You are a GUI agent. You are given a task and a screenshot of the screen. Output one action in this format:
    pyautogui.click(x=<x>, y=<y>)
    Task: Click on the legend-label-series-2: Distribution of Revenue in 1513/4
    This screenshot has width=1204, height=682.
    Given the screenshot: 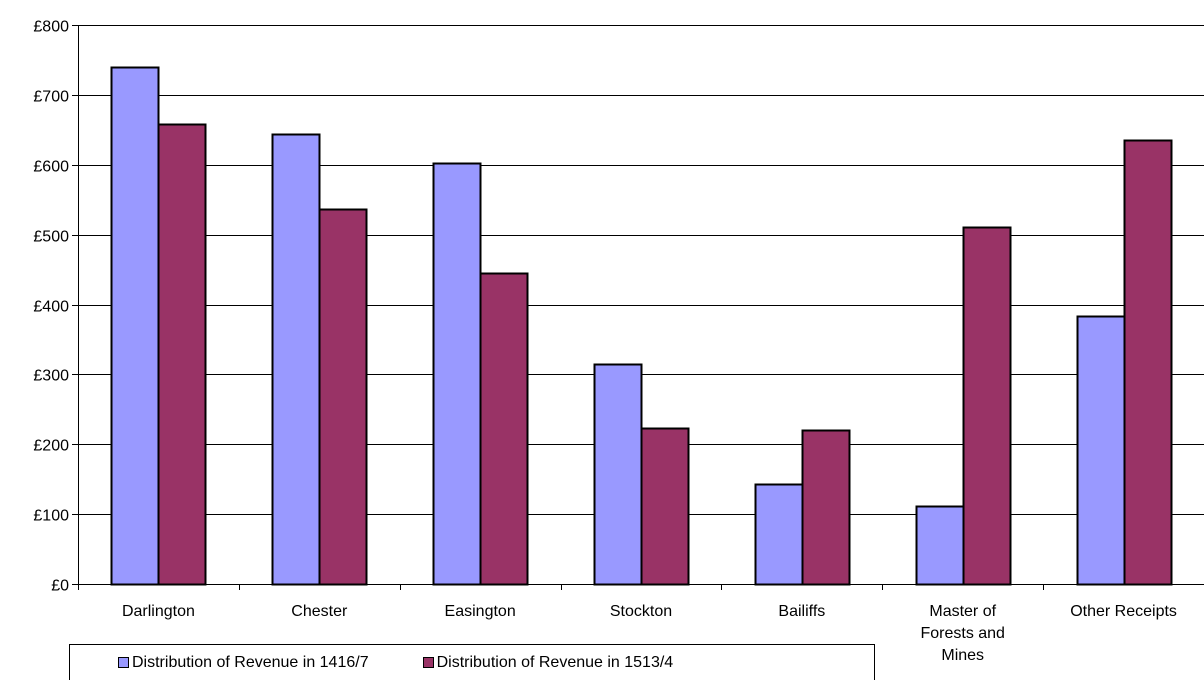 What is the action you would take?
    pyautogui.click(x=555, y=662)
    